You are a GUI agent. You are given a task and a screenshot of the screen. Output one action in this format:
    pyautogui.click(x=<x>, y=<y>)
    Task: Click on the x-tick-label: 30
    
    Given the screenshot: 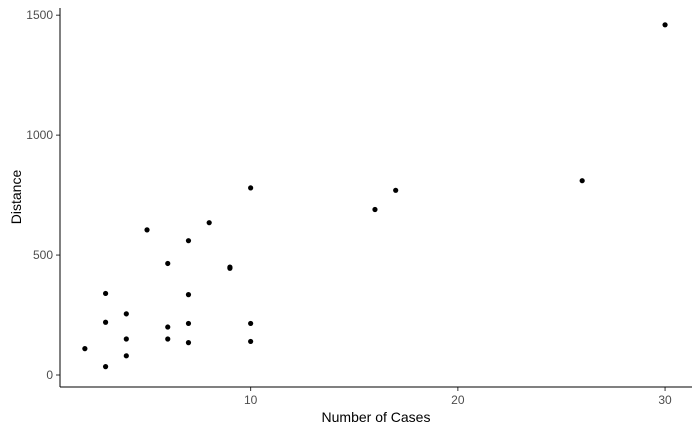 What is the action you would take?
    pyautogui.click(x=665, y=400)
    